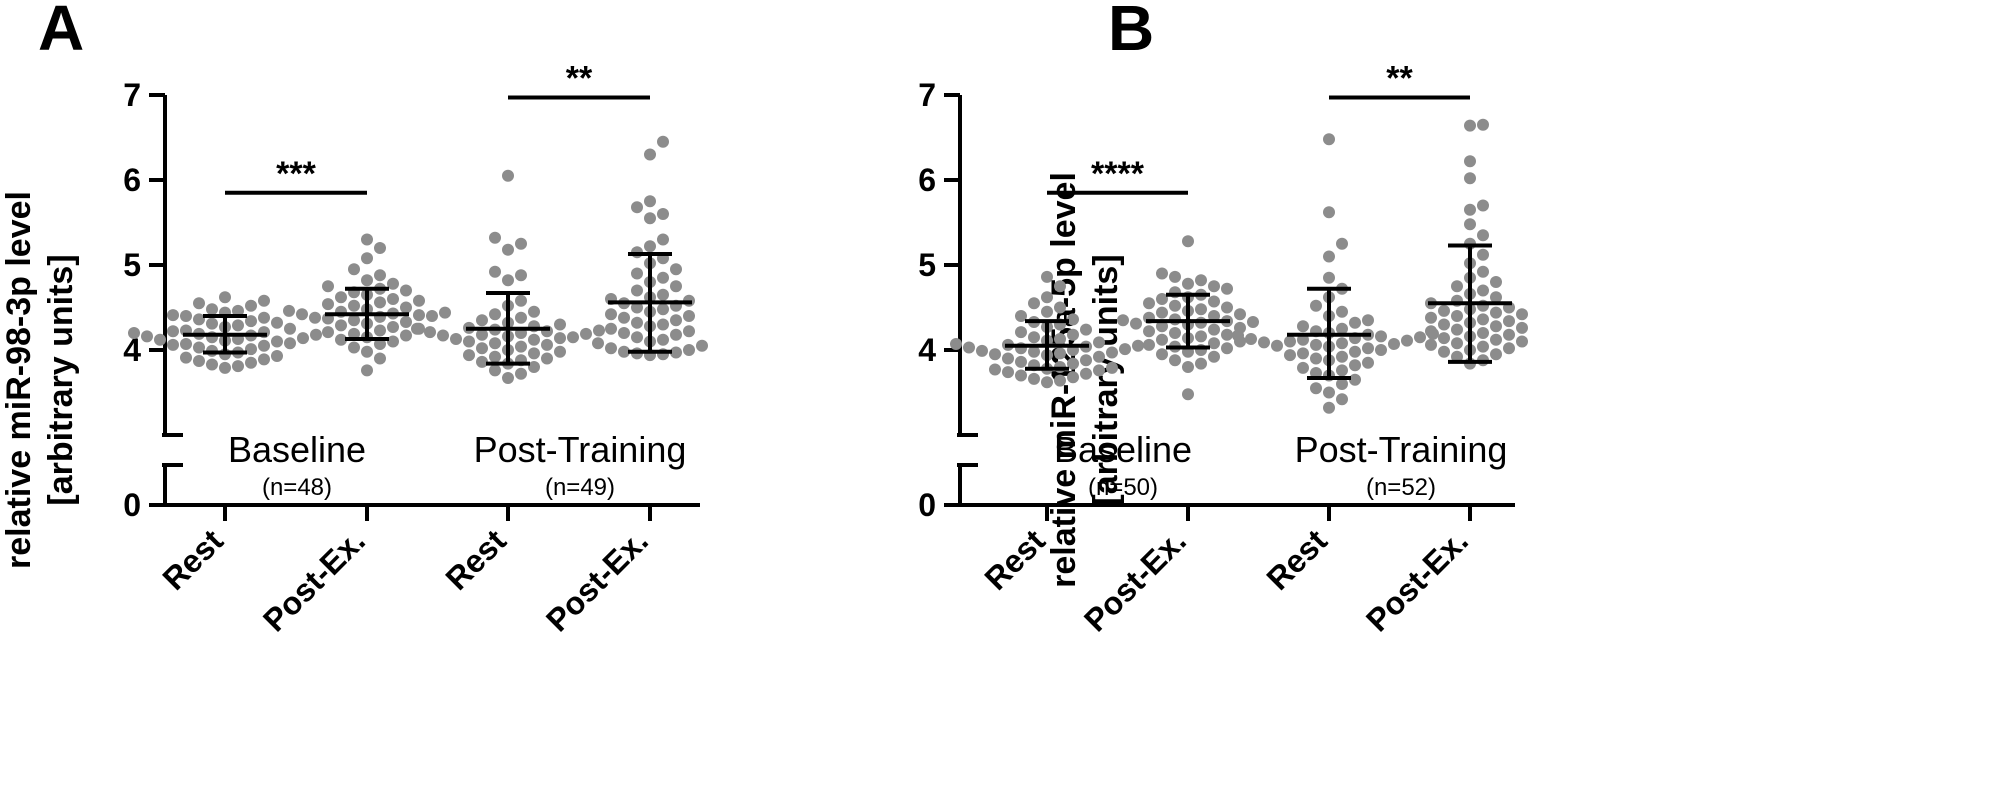 This screenshot has height=804, width=2000. I want to click on y-axis-label-b-line2: [arbitrary units], so click(1106, 379).